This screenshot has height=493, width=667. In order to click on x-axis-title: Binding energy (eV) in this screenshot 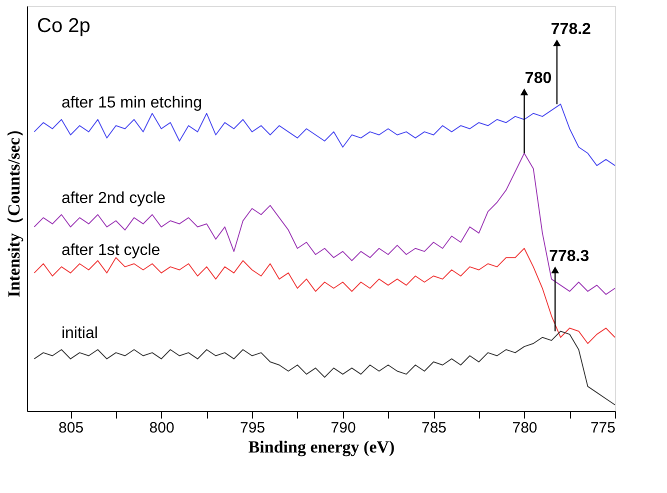, I will do `click(321, 447)`.